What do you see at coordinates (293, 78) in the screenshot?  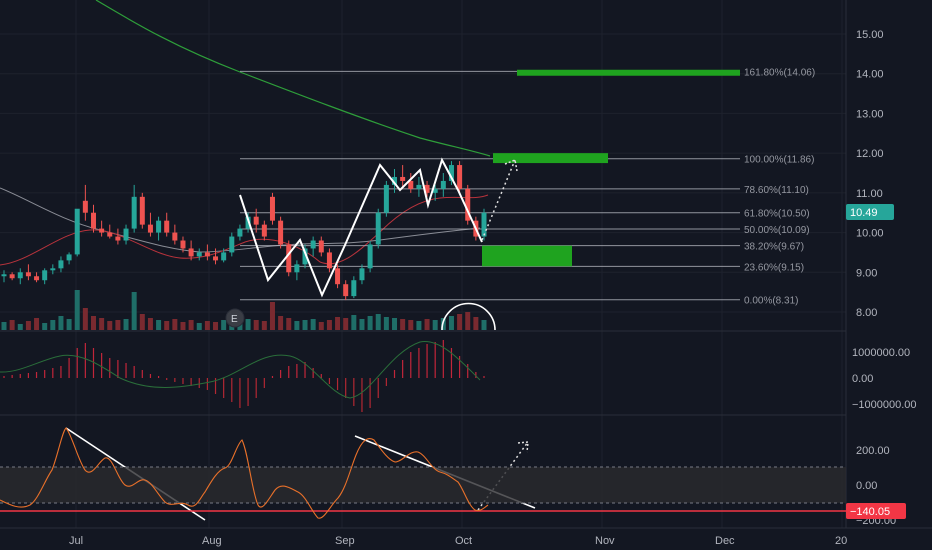 I see `ma200-line` at bounding box center [293, 78].